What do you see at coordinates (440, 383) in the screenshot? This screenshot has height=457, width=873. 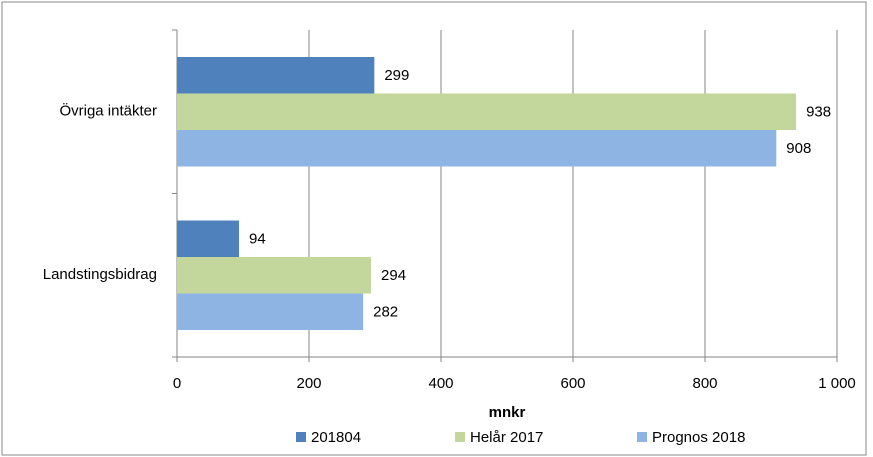 I see `x-tick-label: 400` at bounding box center [440, 383].